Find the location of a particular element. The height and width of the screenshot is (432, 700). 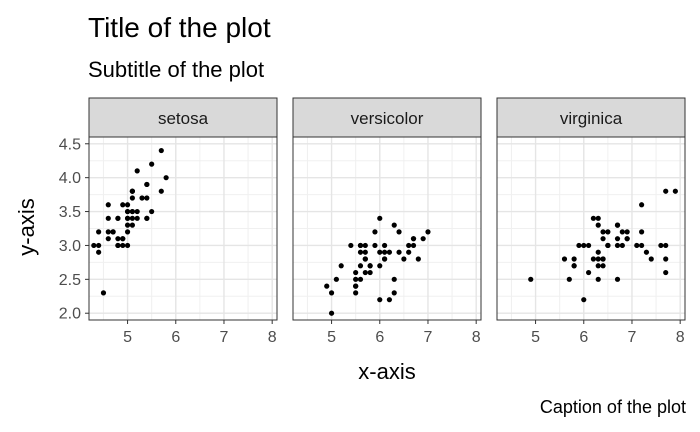

y-tick-label: 4.5 is located at coordinates (70, 144).